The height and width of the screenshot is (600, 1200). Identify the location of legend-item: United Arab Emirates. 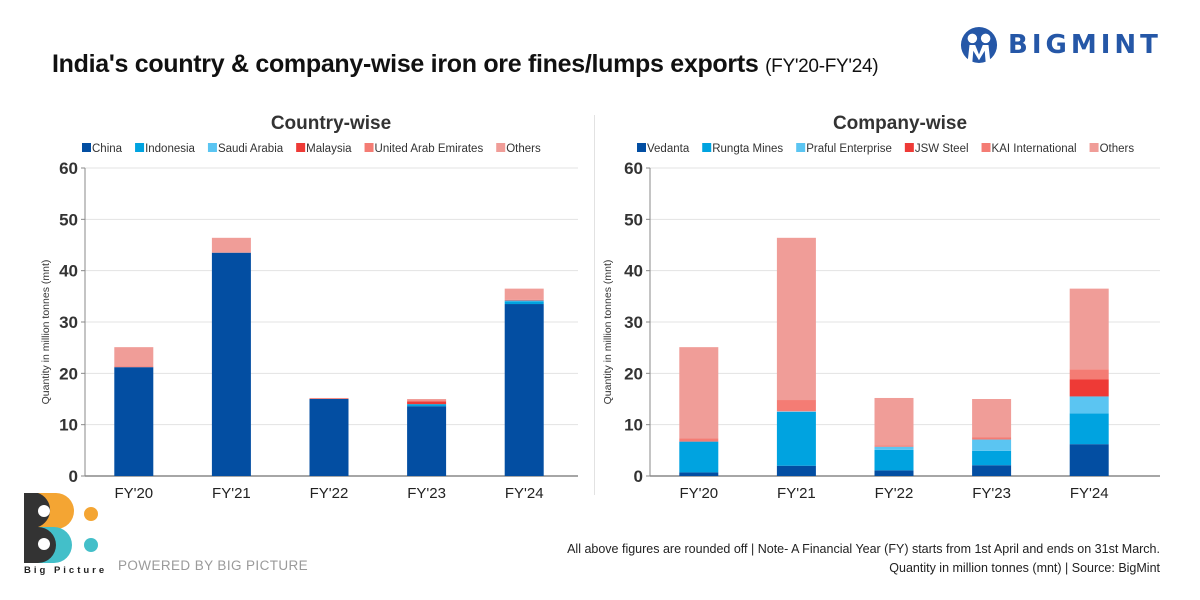
(424, 149).